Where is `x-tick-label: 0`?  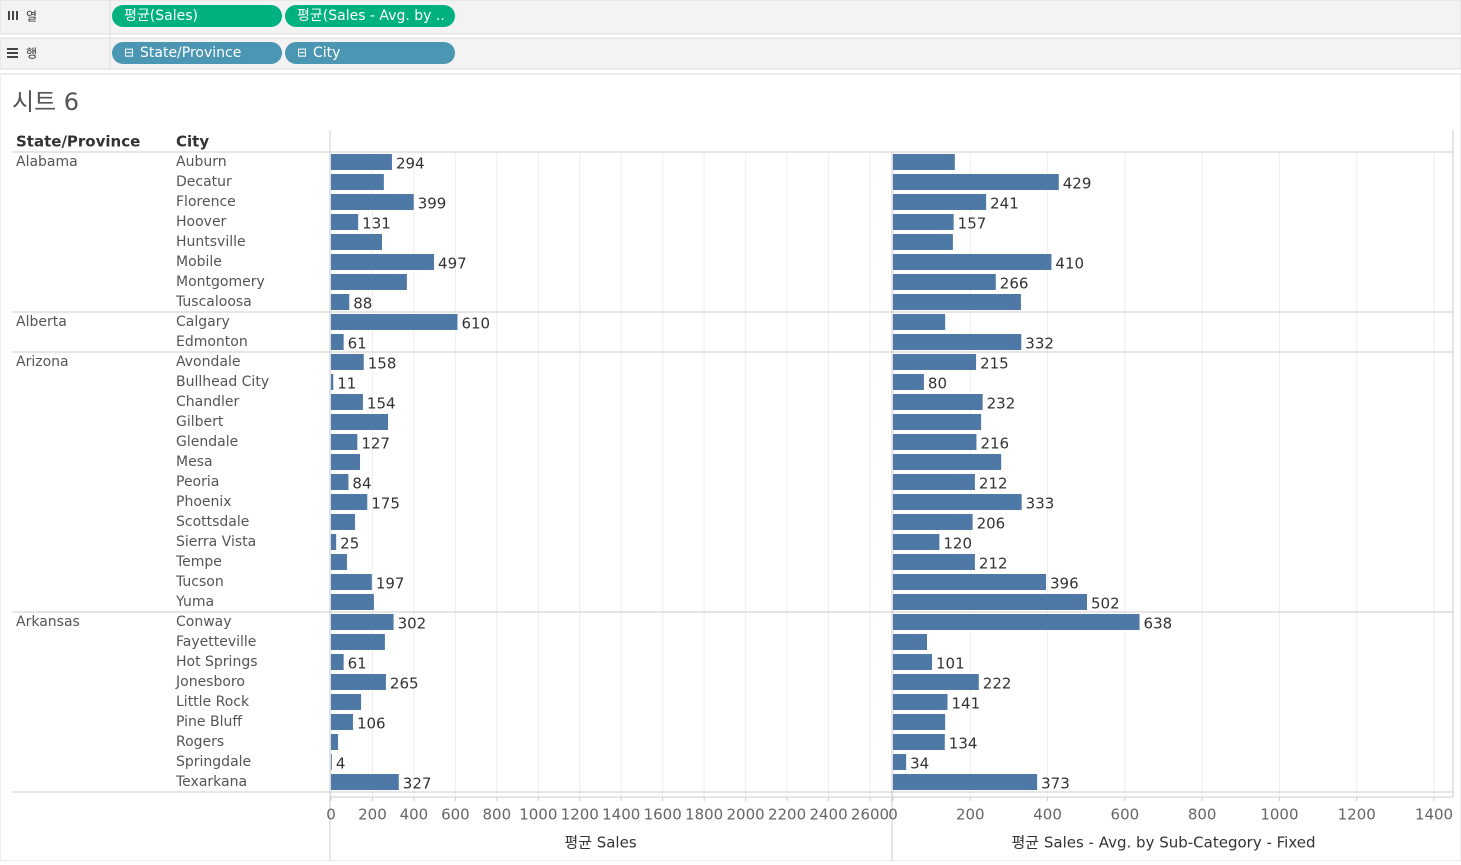
x-tick-label: 0 is located at coordinates (331, 815).